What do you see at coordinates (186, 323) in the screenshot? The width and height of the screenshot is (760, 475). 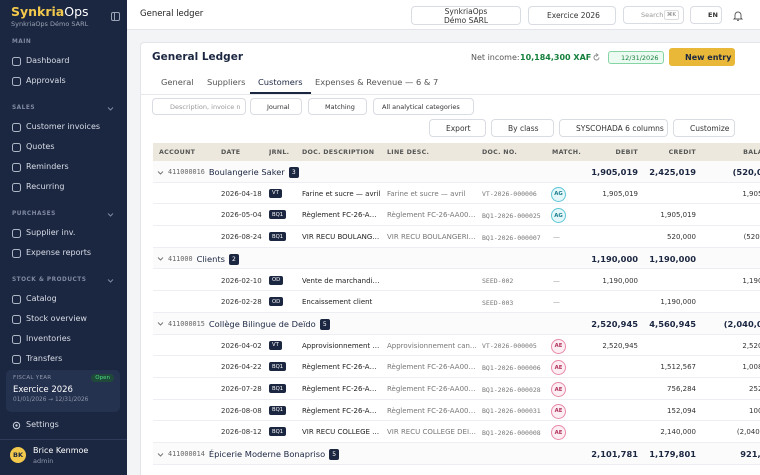 I see `group-account: 411000015` at bounding box center [186, 323].